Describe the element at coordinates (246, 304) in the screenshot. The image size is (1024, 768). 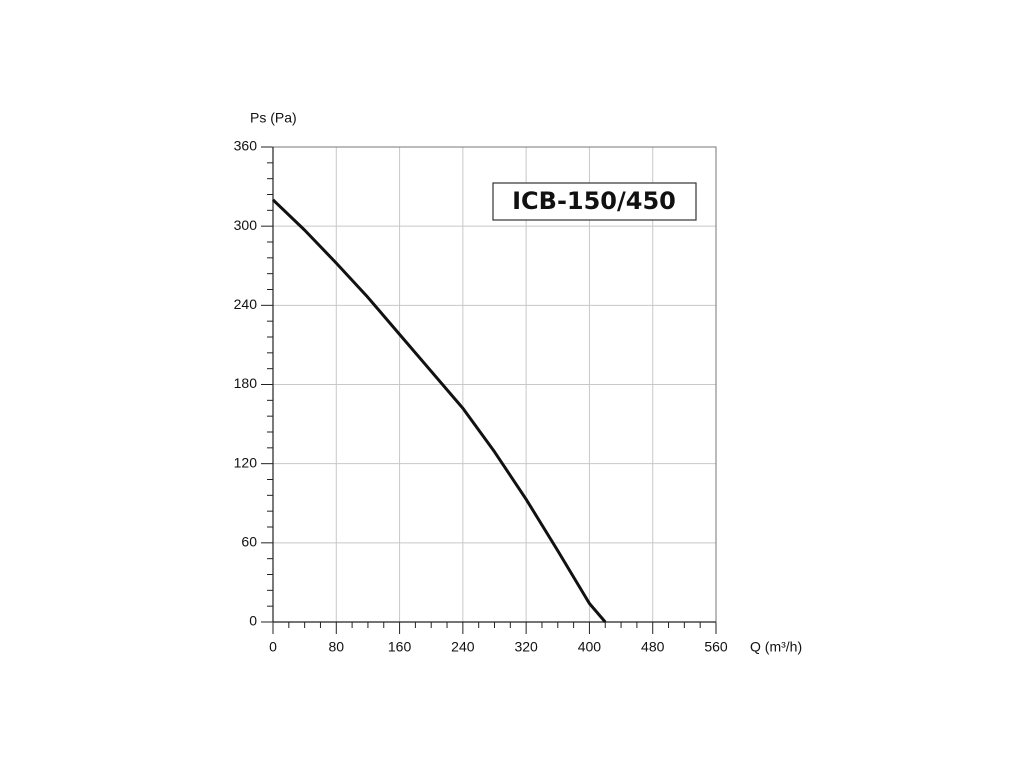
I see `y-tick-label: 240` at that location.